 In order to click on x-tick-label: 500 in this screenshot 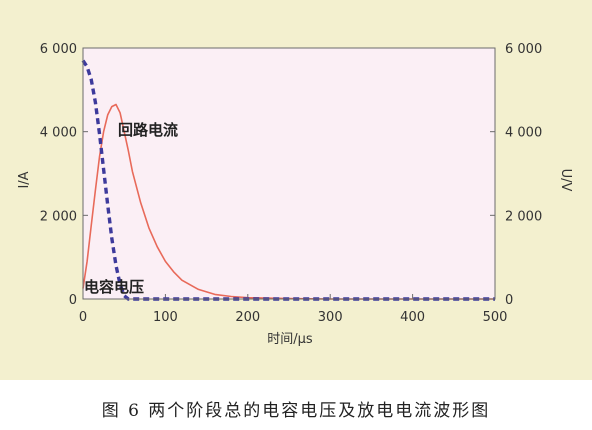, I will do `click(495, 317)`.